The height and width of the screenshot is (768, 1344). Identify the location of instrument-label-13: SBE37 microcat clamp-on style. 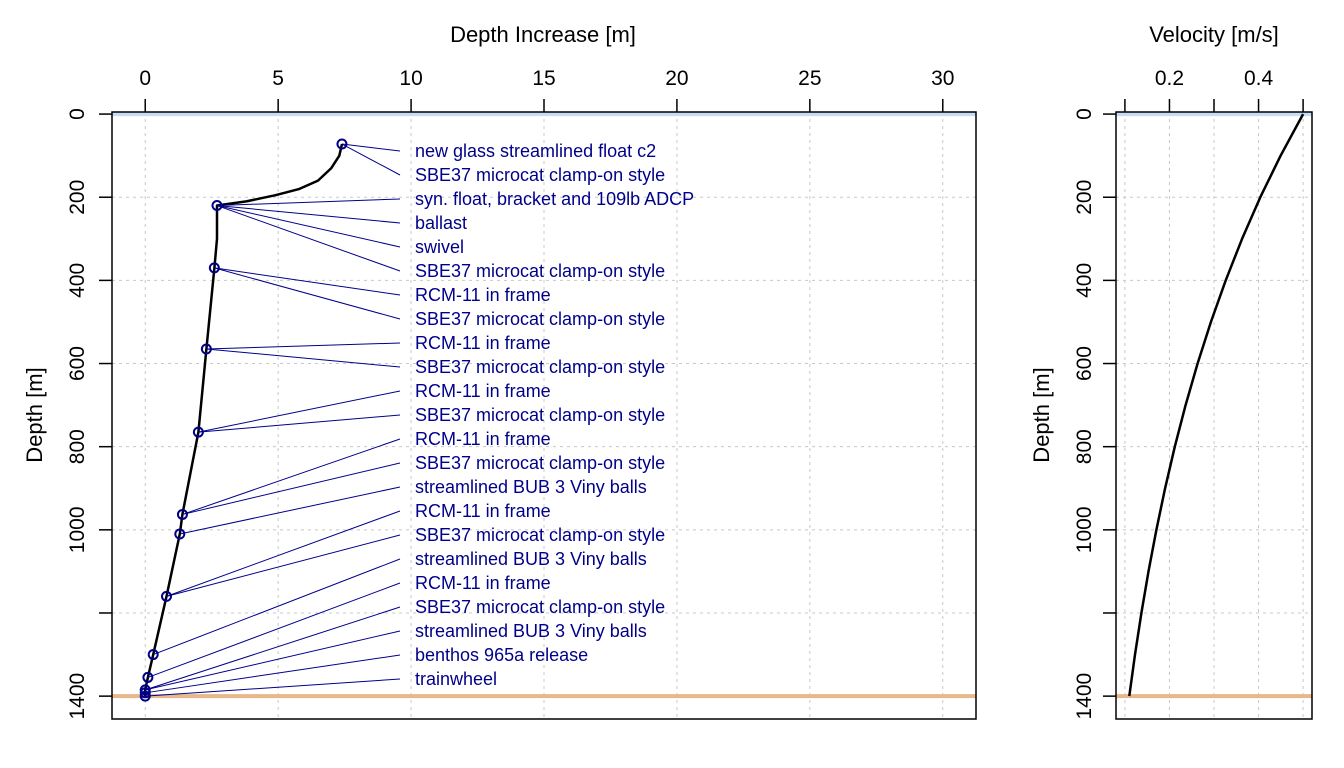
(540, 463).